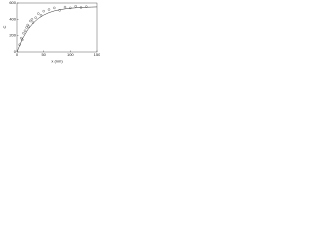 The image size is (320, 240). I want to click on x-tick-label: 100, so click(70, 54).